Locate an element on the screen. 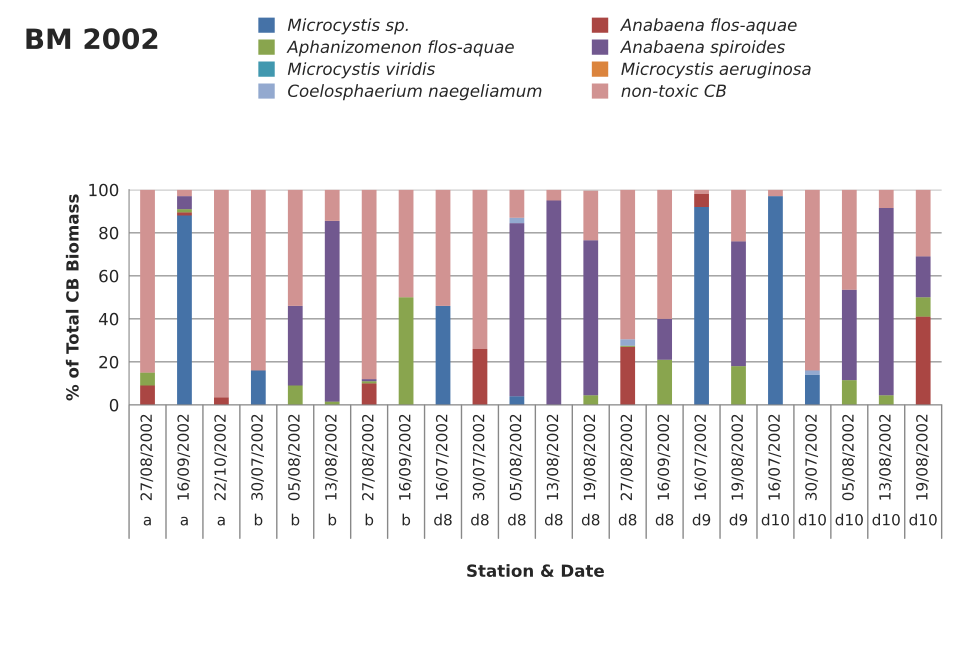 This screenshot has width=956, height=652. x-tick-label: 22/10/2002 is located at coordinates (221, 457).